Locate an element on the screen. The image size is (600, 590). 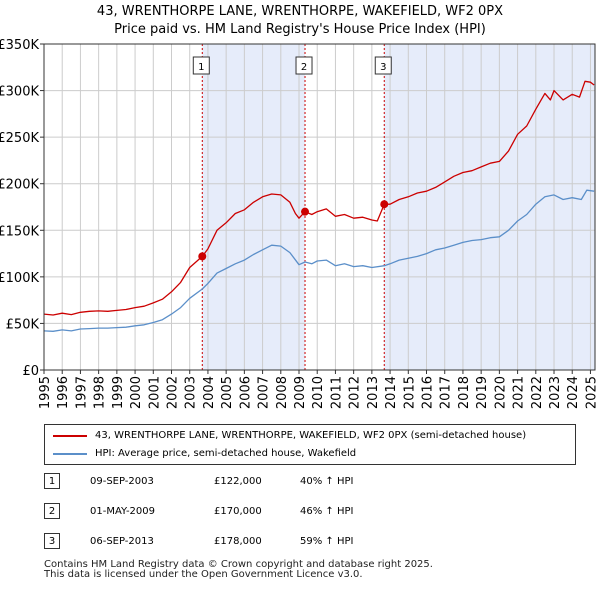
y-tick-label: £0 is located at coordinates (30, 371).